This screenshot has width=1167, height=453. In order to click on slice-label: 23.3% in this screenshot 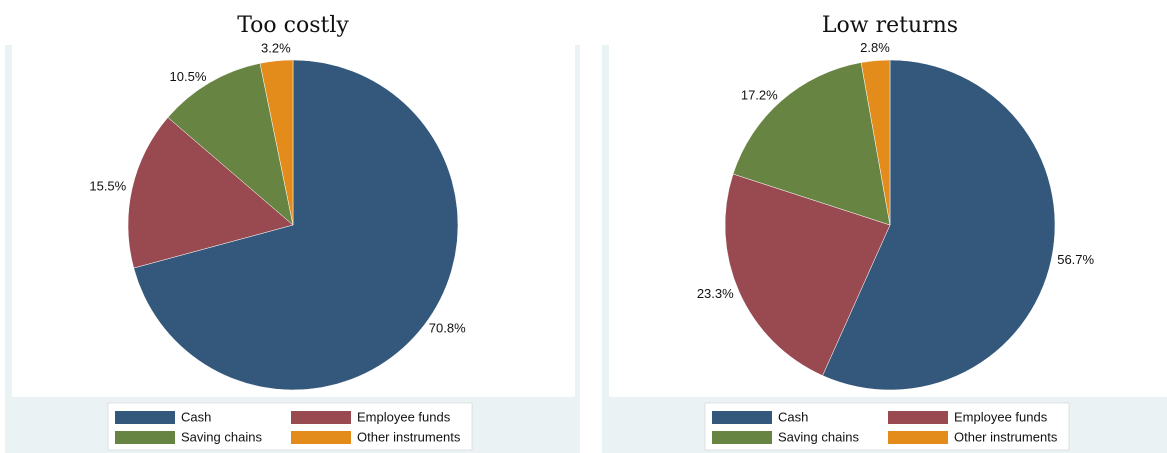, I will do `click(715, 293)`.